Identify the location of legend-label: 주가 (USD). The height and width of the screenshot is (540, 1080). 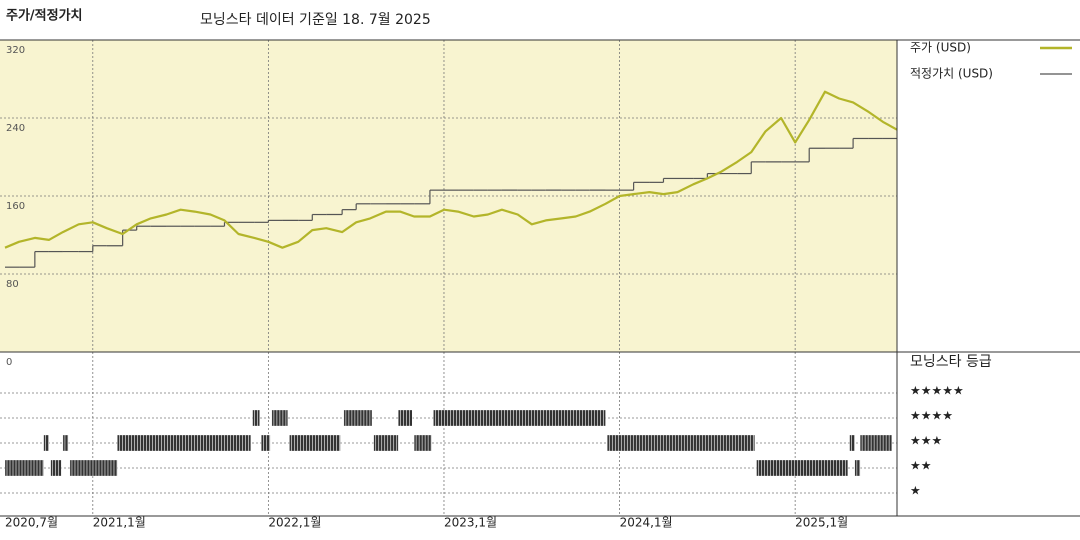
(940, 48).